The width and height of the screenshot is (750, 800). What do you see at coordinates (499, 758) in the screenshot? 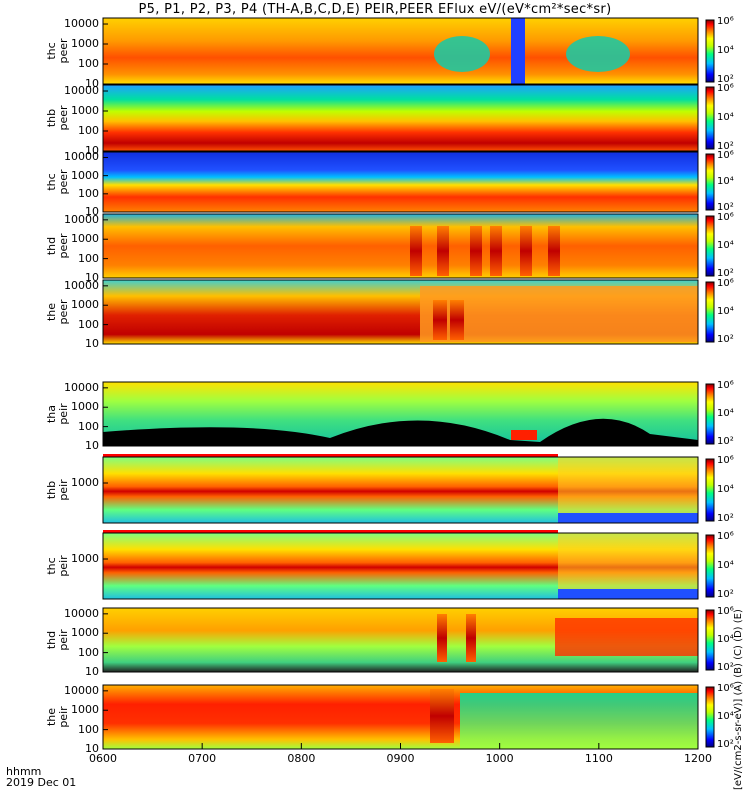
I see `x-tick-label: 1000` at bounding box center [499, 758].